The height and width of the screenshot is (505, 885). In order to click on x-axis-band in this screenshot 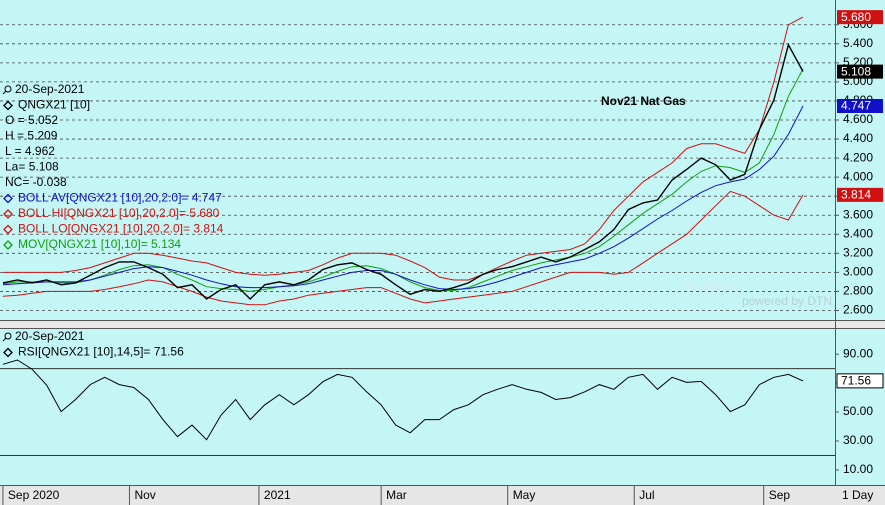, I will do `click(442, 495)`.